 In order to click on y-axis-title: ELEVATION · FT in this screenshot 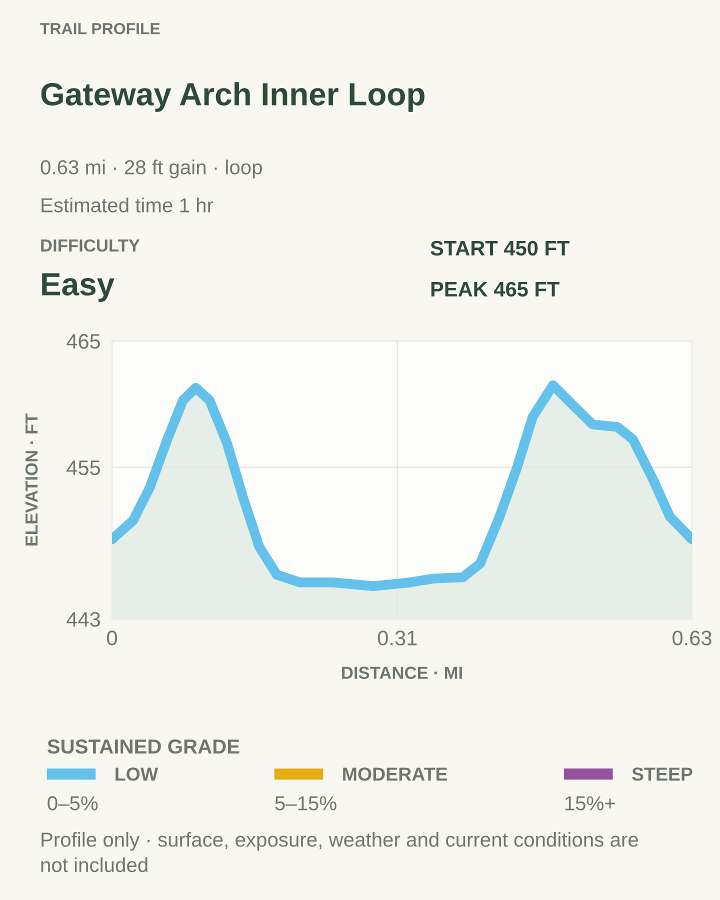, I will do `click(31, 479)`.